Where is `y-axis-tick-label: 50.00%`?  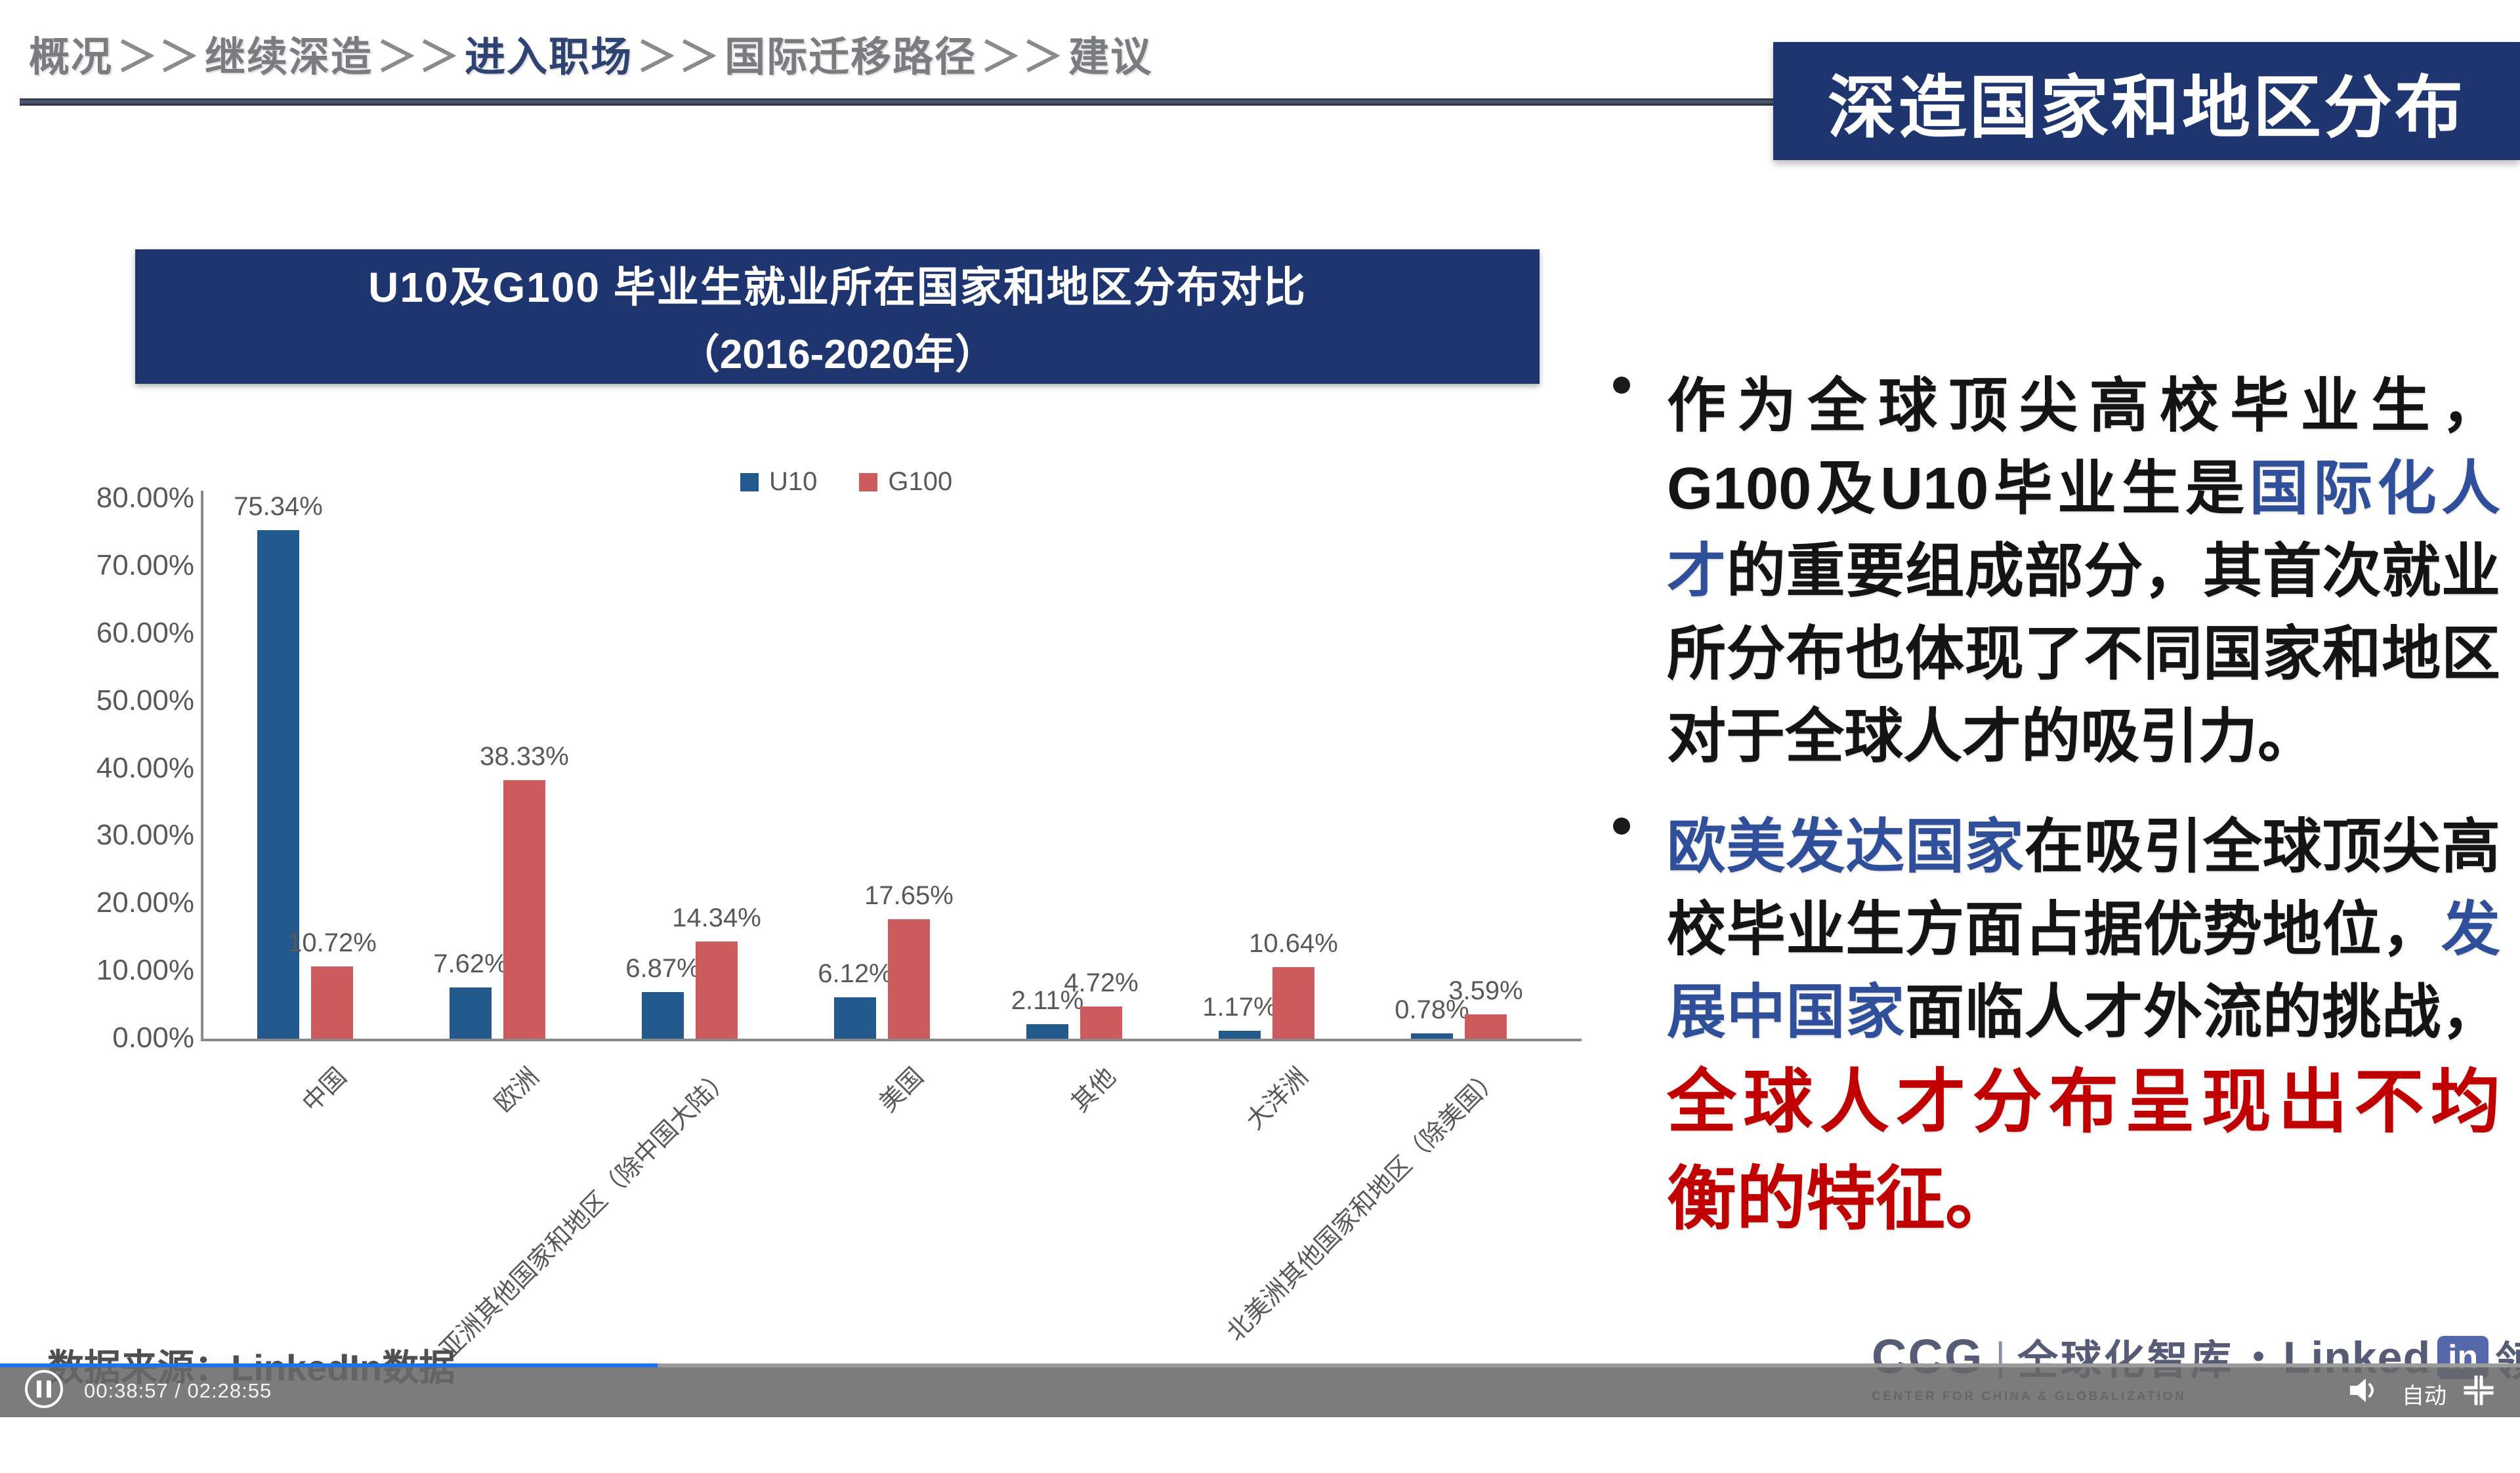
y-axis-tick-label: 50.00% is located at coordinates (145, 700).